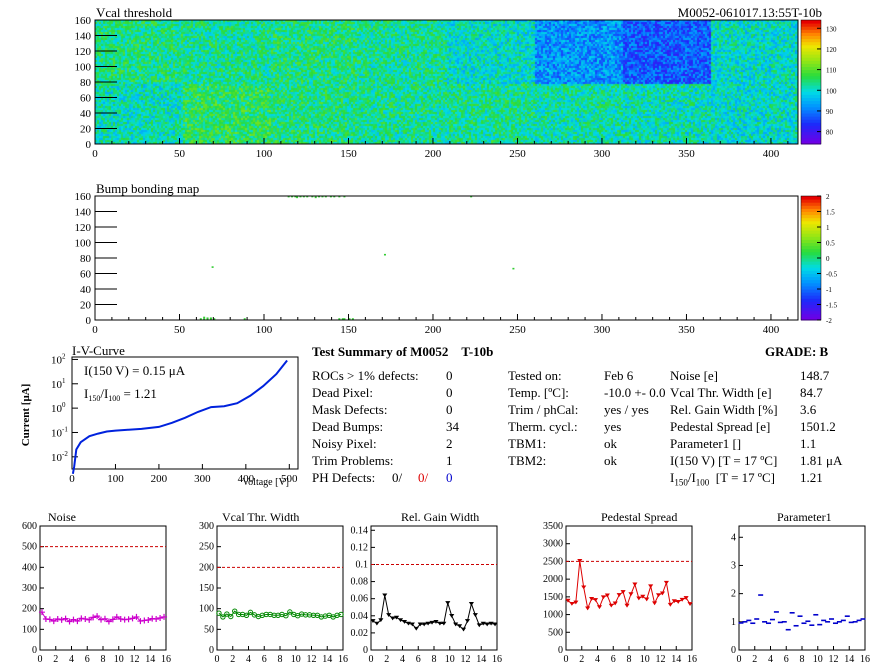  Describe the element at coordinates (365, 650) in the screenshot. I see `small-y-tick-label: 0` at that location.